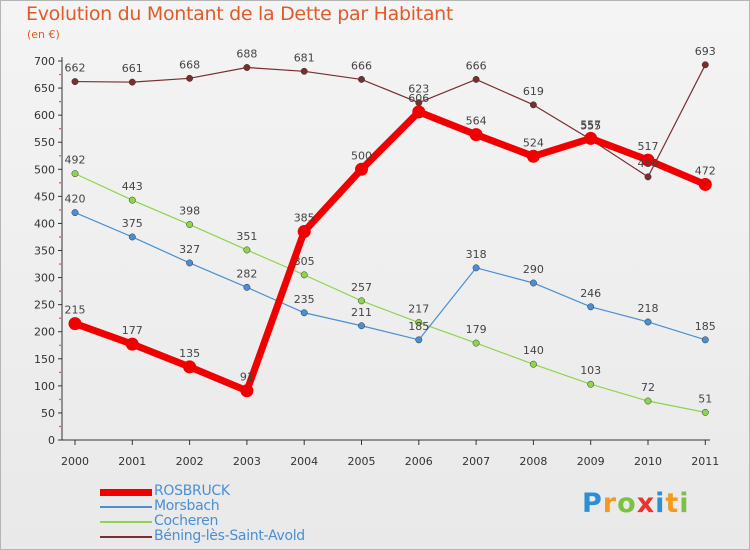  I want to click on x-tick-label: 2006, so click(419, 461).